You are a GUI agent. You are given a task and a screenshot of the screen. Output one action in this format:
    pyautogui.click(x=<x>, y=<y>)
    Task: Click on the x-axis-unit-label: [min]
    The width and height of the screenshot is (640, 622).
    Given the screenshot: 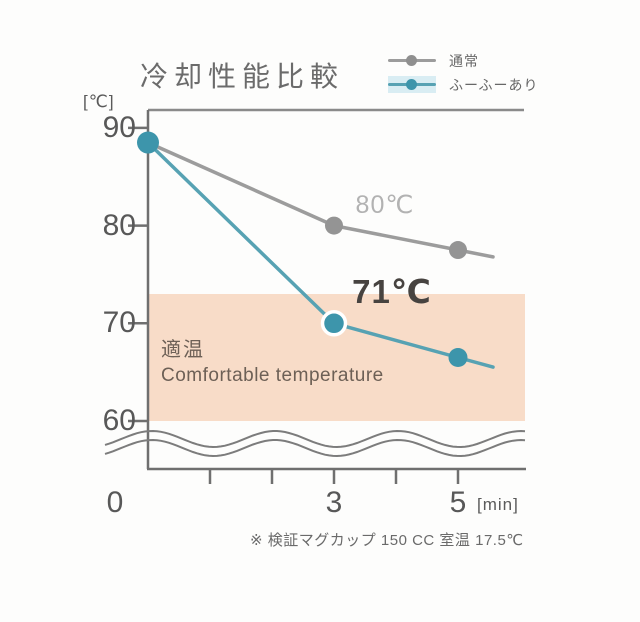 What is the action you would take?
    pyautogui.click(x=498, y=504)
    